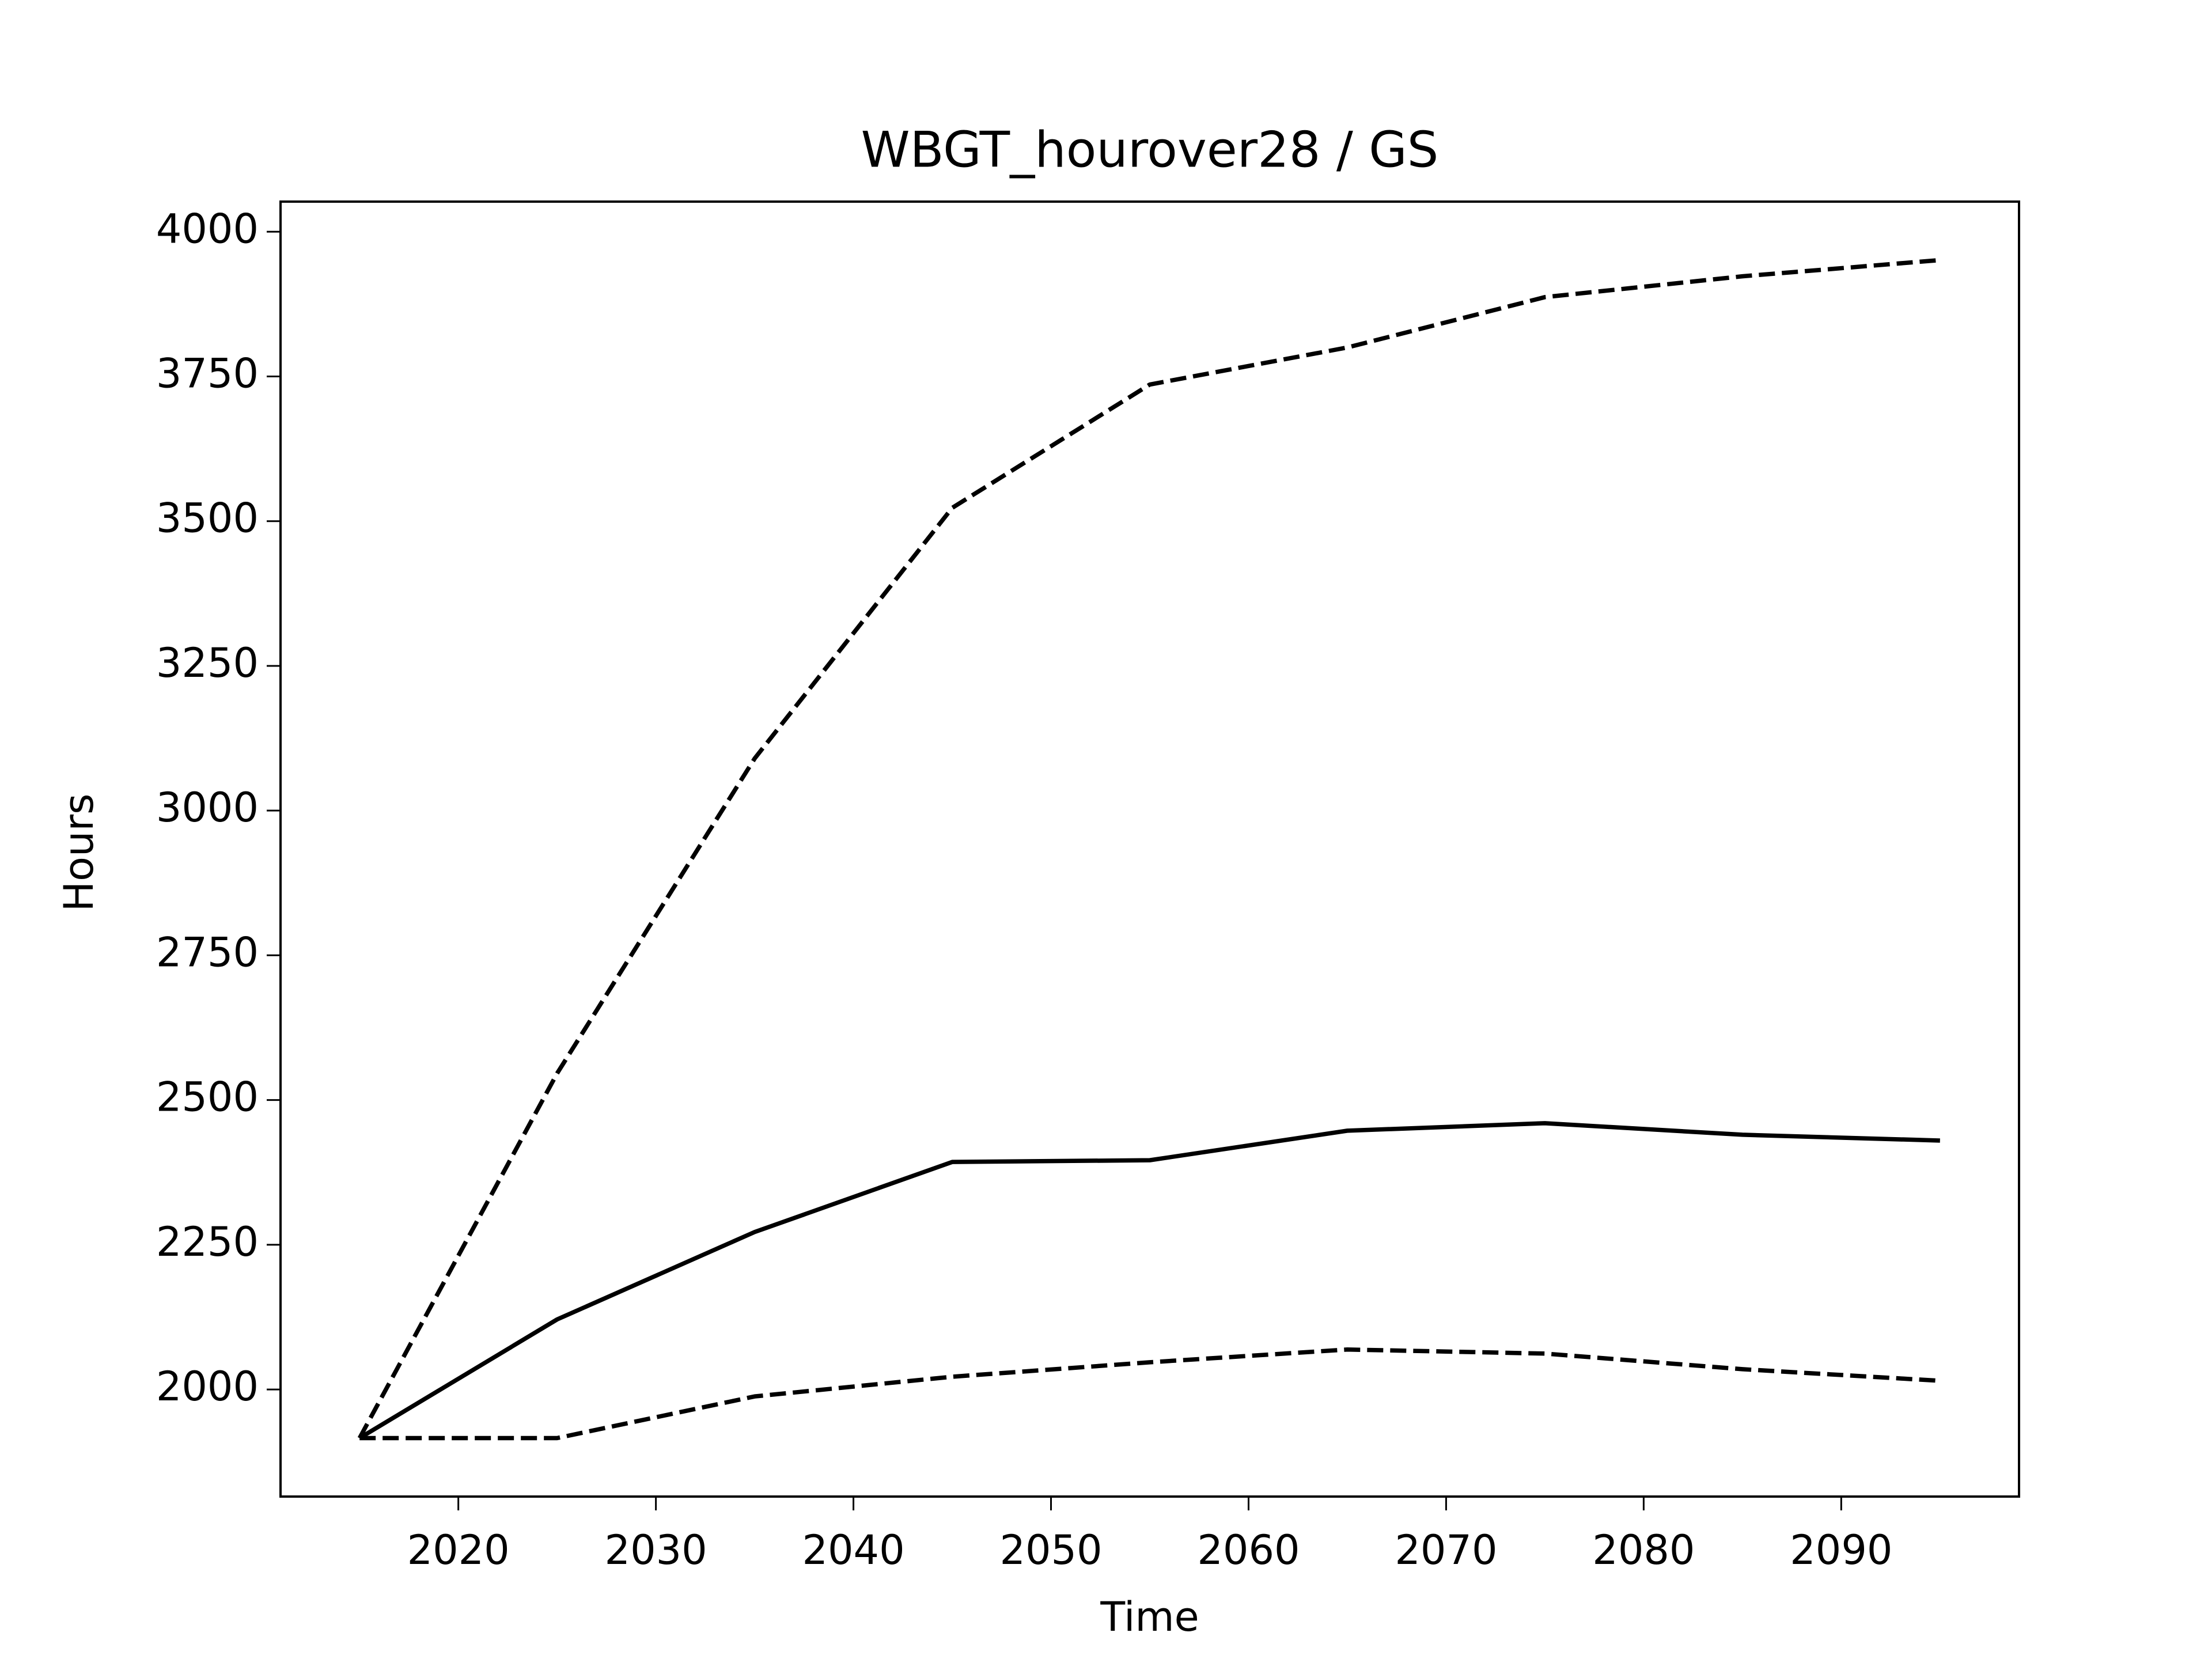 The height and width of the screenshot is (1659, 2212). What do you see at coordinates (207, 1097) in the screenshot?
I see `y-tick-label: 2500` at bounding box center [207, 1097].